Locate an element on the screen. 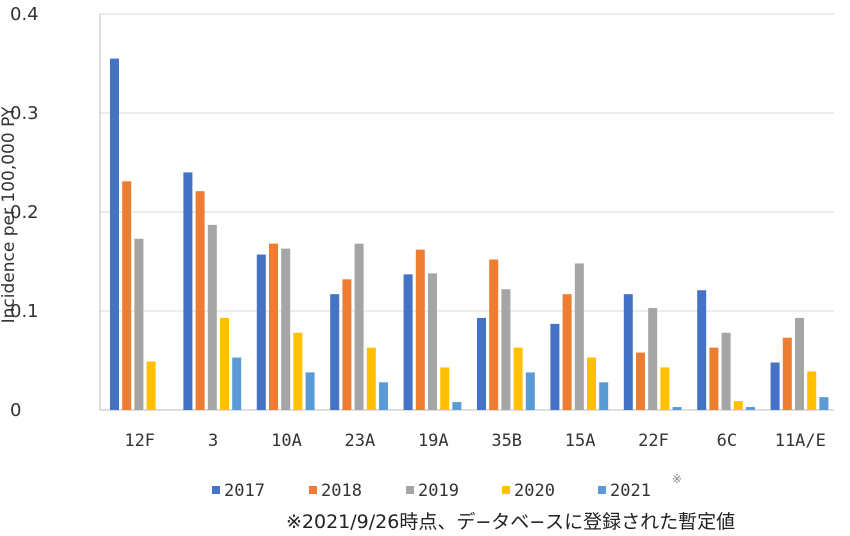 This screenshot has width=850, height=536. bar-2021-15a is located at coordinates (604, 396).